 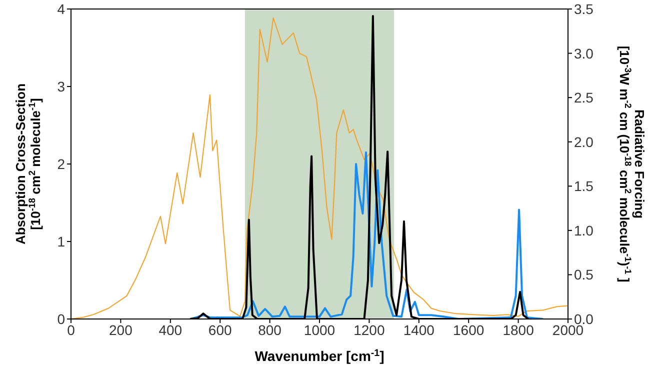 I want to click on x-tick-label: 1600, so click(x=468, y=330).